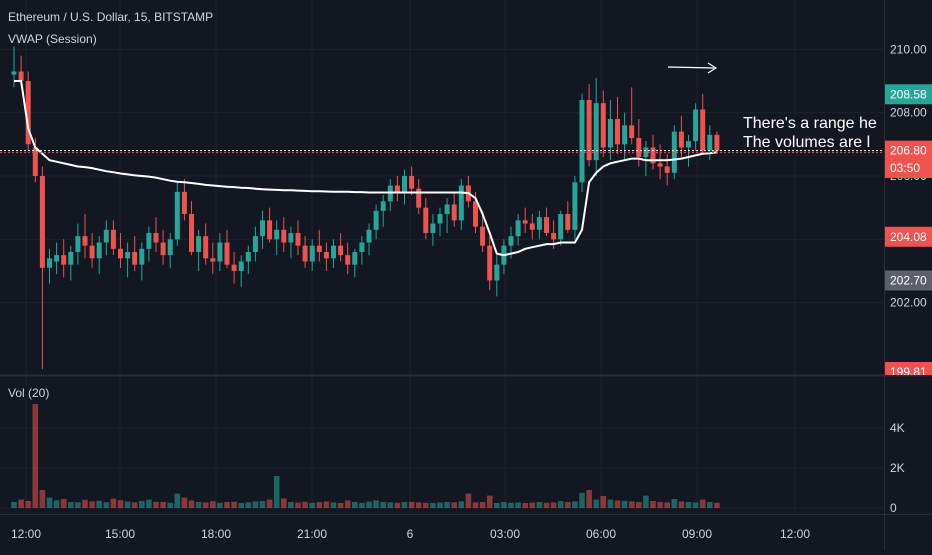 This screenshot has height=555, width=932. I want to click on price-tick-label: 208.00, so click(908, 113).